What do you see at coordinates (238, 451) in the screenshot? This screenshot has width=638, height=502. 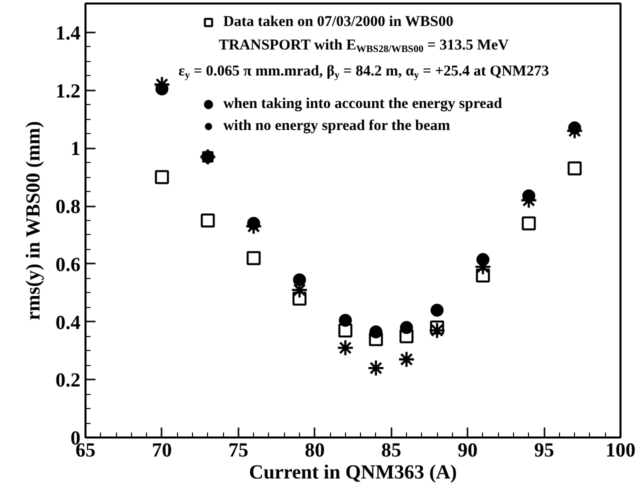 I see `x-tick-label: 75` at bounding box center [238, 451].